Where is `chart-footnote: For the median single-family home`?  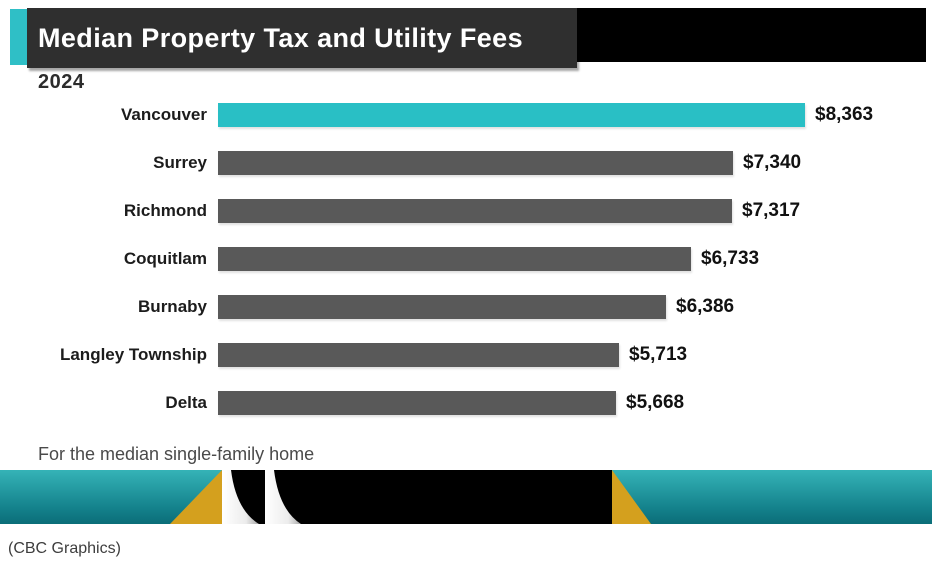 chart-footnote: For the median single-family home is located at coordinates (176, 454).